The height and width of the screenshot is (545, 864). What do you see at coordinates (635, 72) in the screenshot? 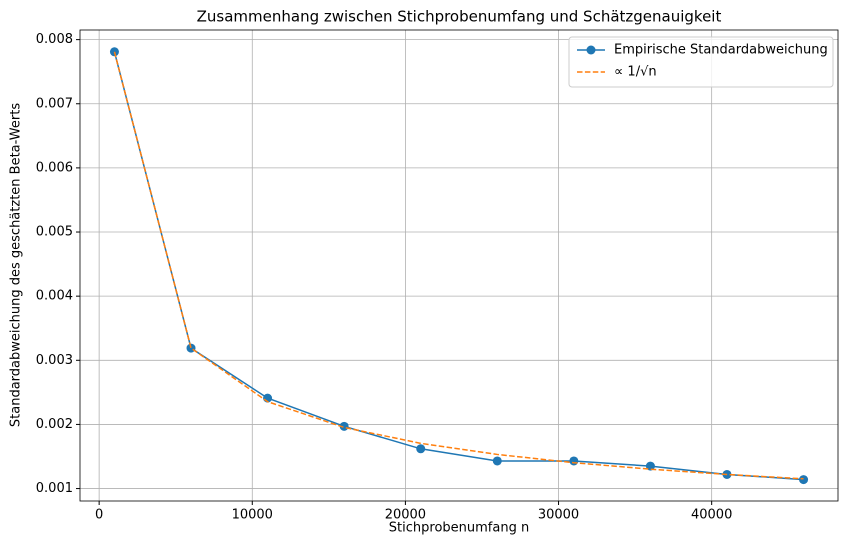
I see `legend-label: ∝ 1/√n` at bounding box center [635, 72].